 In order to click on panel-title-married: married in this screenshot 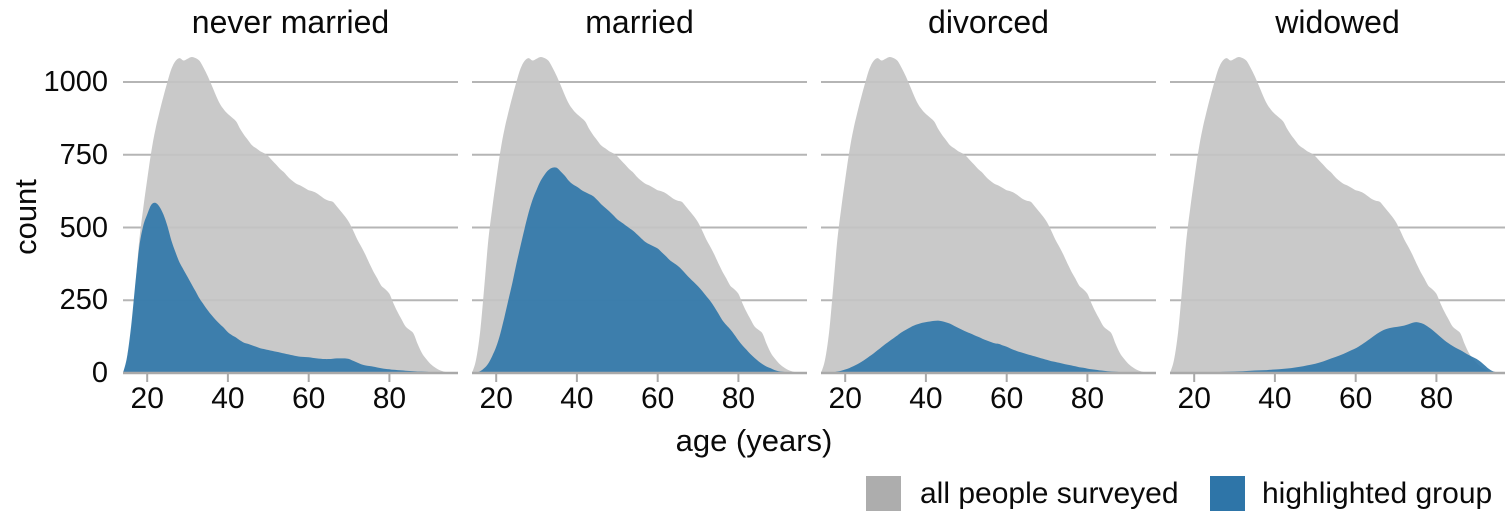, I will do `click(639, 22)`.